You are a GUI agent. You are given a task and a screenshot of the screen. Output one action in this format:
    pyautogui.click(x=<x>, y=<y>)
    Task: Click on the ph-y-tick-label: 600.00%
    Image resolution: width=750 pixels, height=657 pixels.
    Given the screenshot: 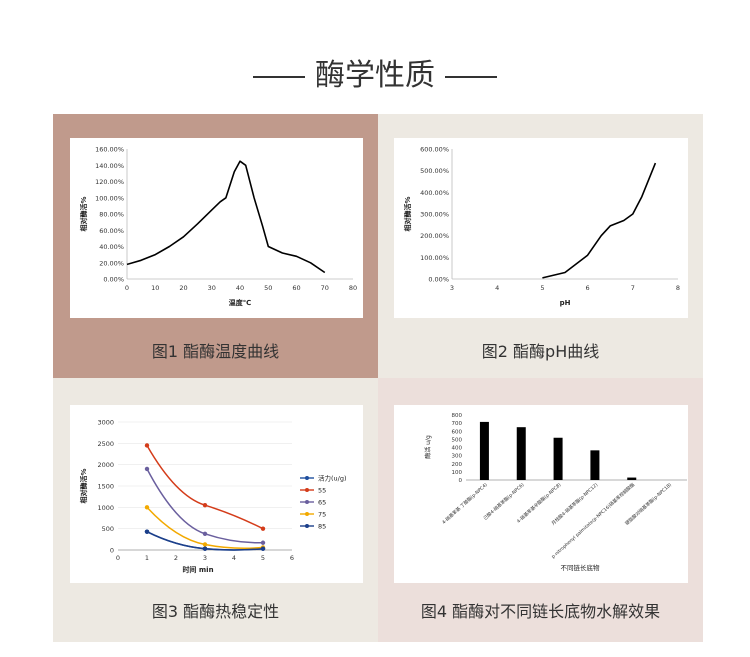 What is the action you would take?
    pyautogui.click(x=434, y=150)
    